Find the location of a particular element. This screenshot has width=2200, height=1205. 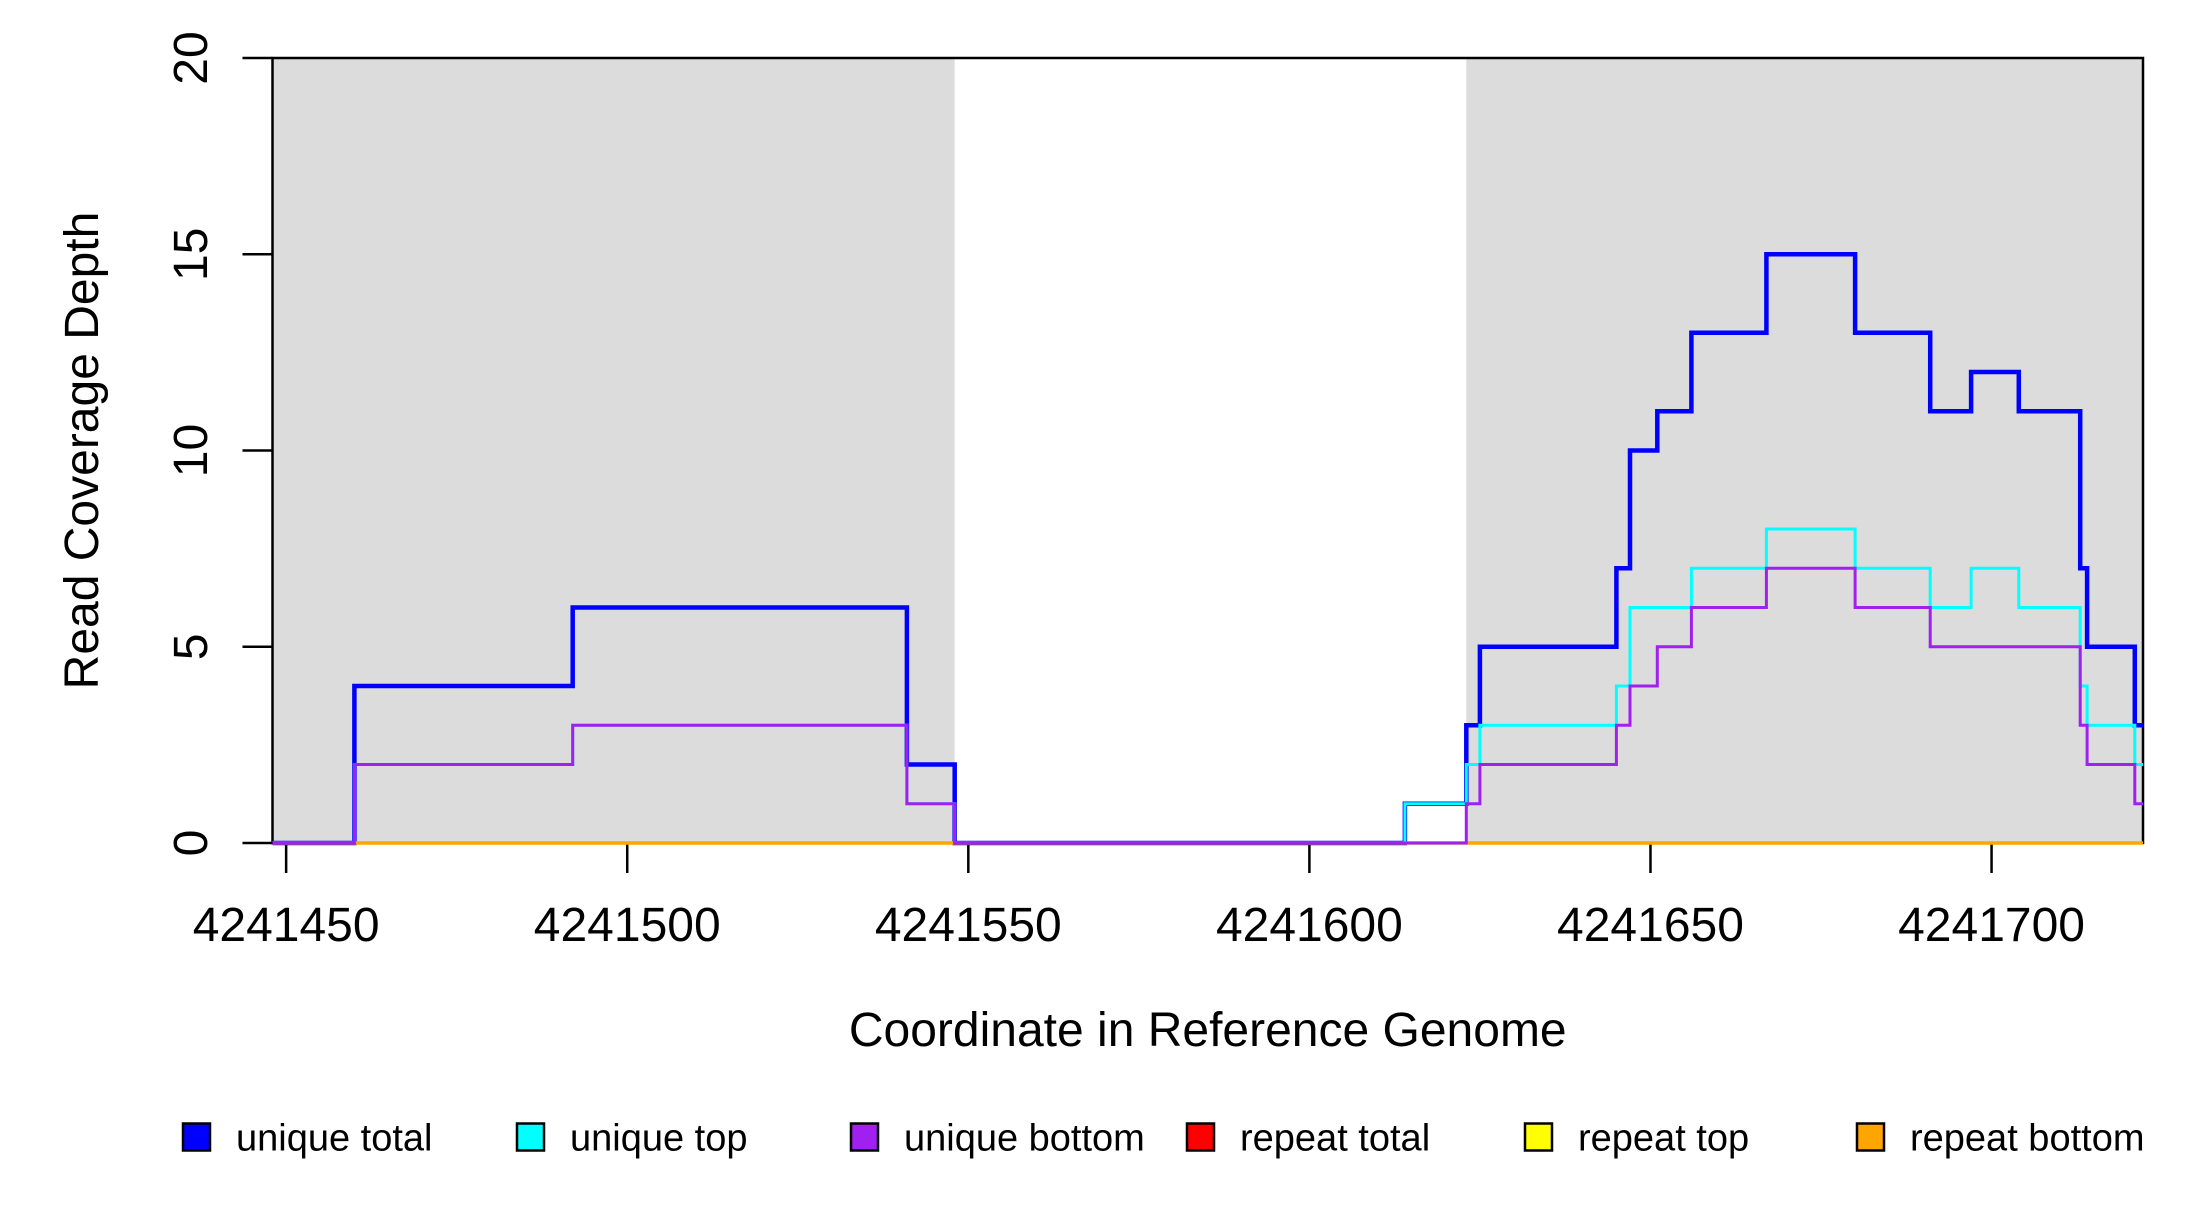

x-tick-label: 4241500 is located at coordinates (627, 925).